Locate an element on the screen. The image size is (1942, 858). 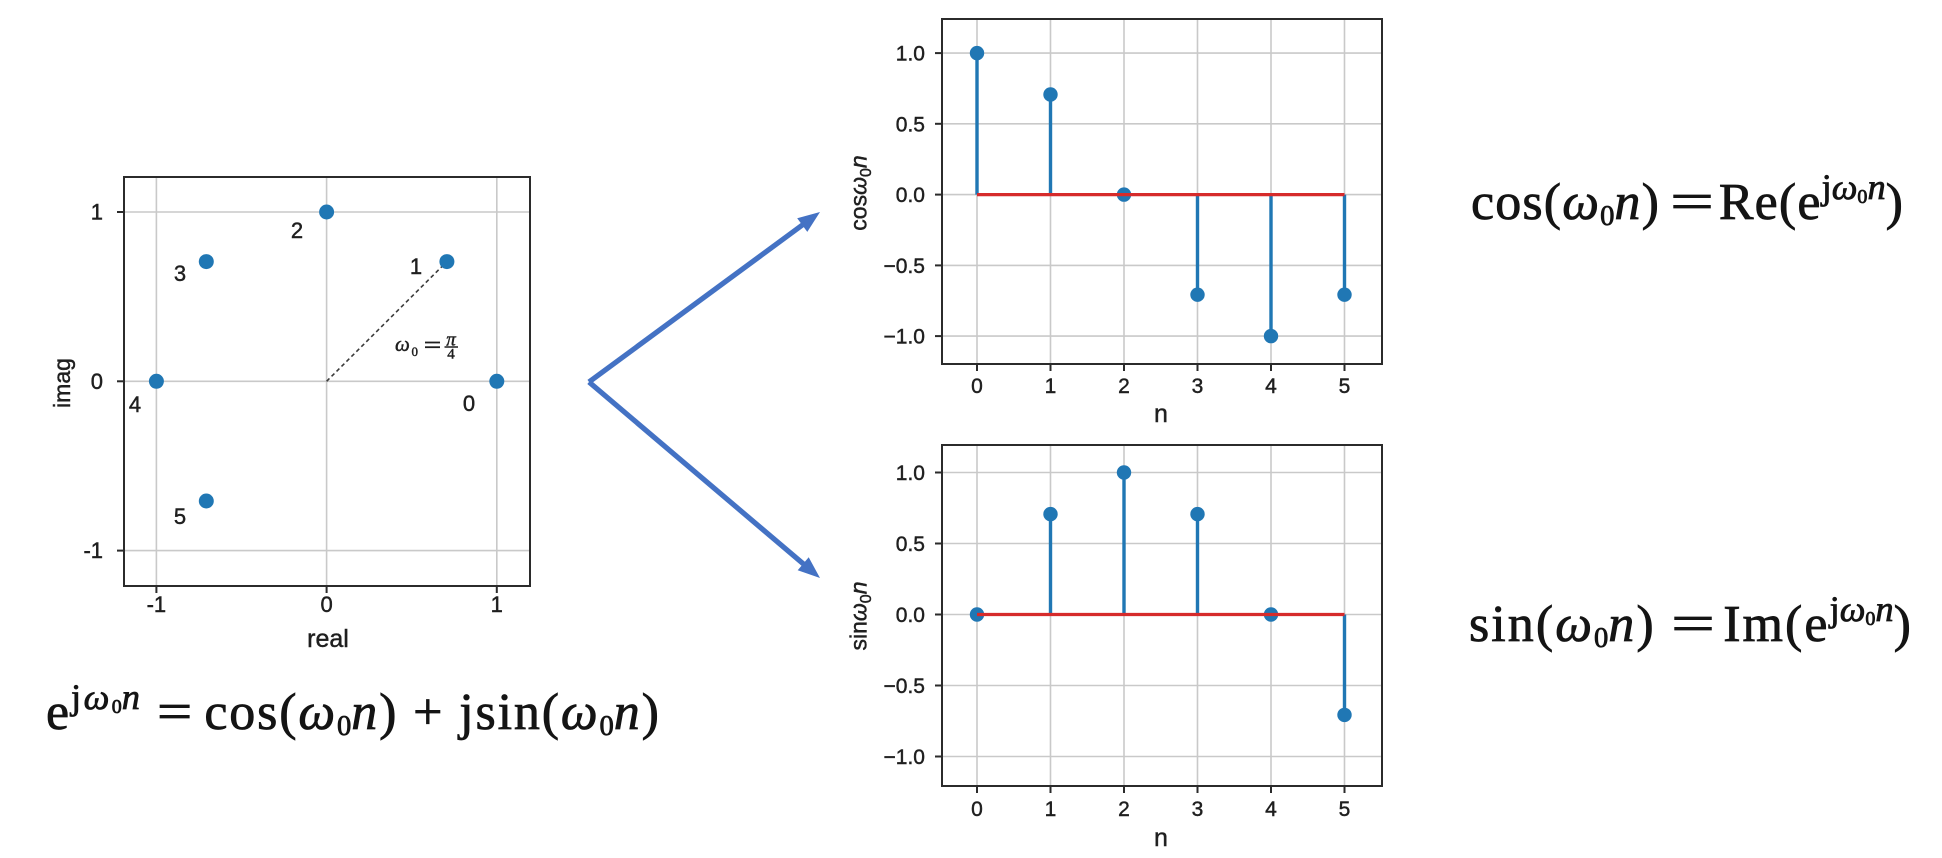
svg-text: π is located at coordinates (451, 340).